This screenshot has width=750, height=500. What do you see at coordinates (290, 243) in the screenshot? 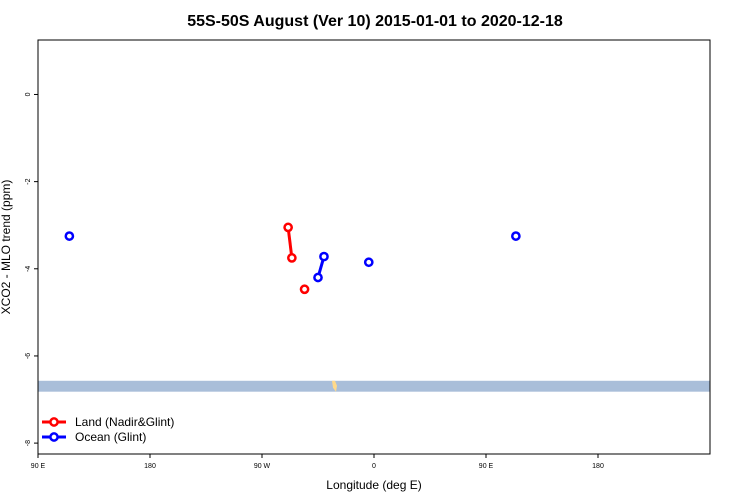
I see `series-segment` at bounding box center [290, 243].